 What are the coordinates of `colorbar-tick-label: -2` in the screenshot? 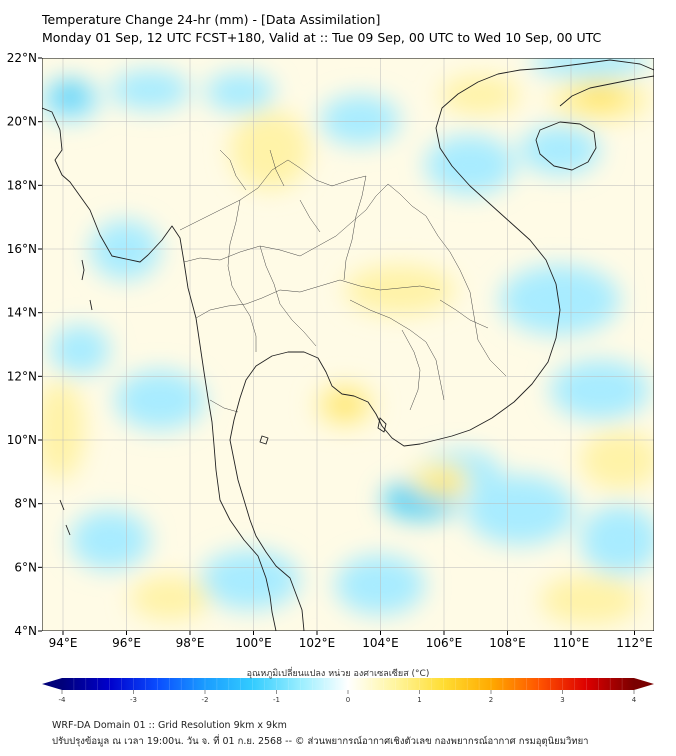 It's located at (205, 700).